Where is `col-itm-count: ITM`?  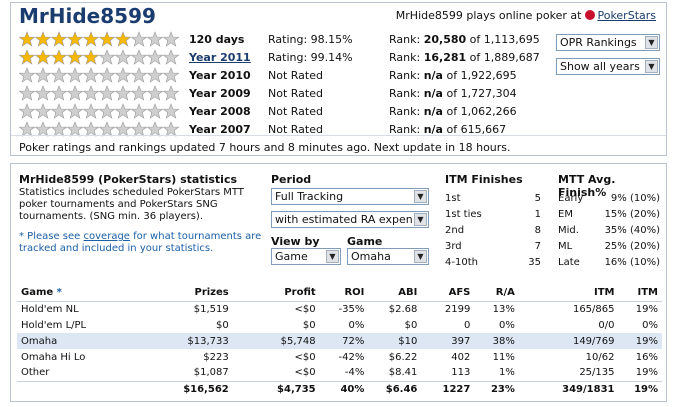 col-itm-count: ITM is located at coordinates (568, 293).